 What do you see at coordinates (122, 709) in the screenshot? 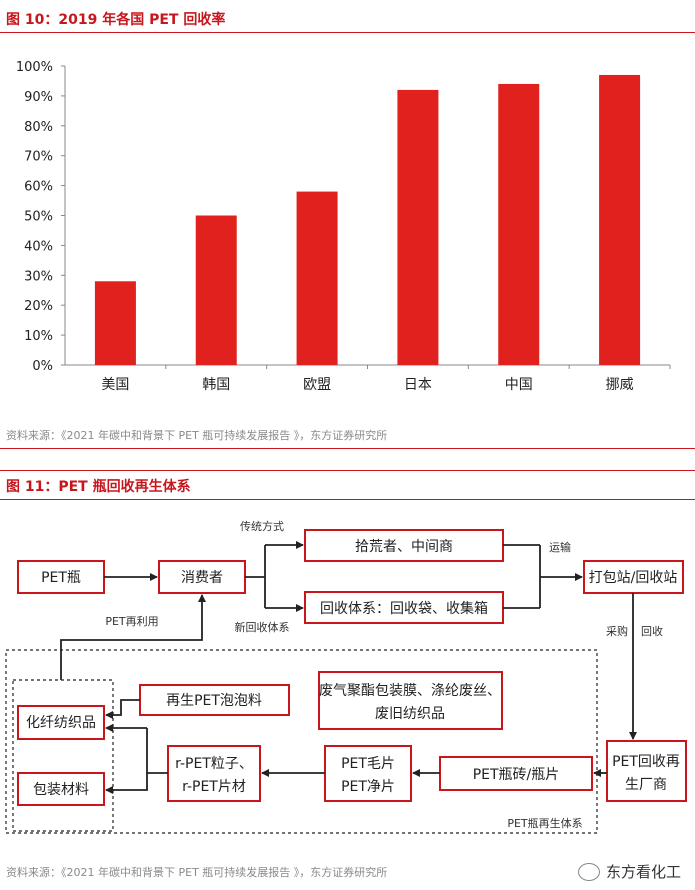
I see `arrow-foam-fiber` at bounding box center [122, 709].